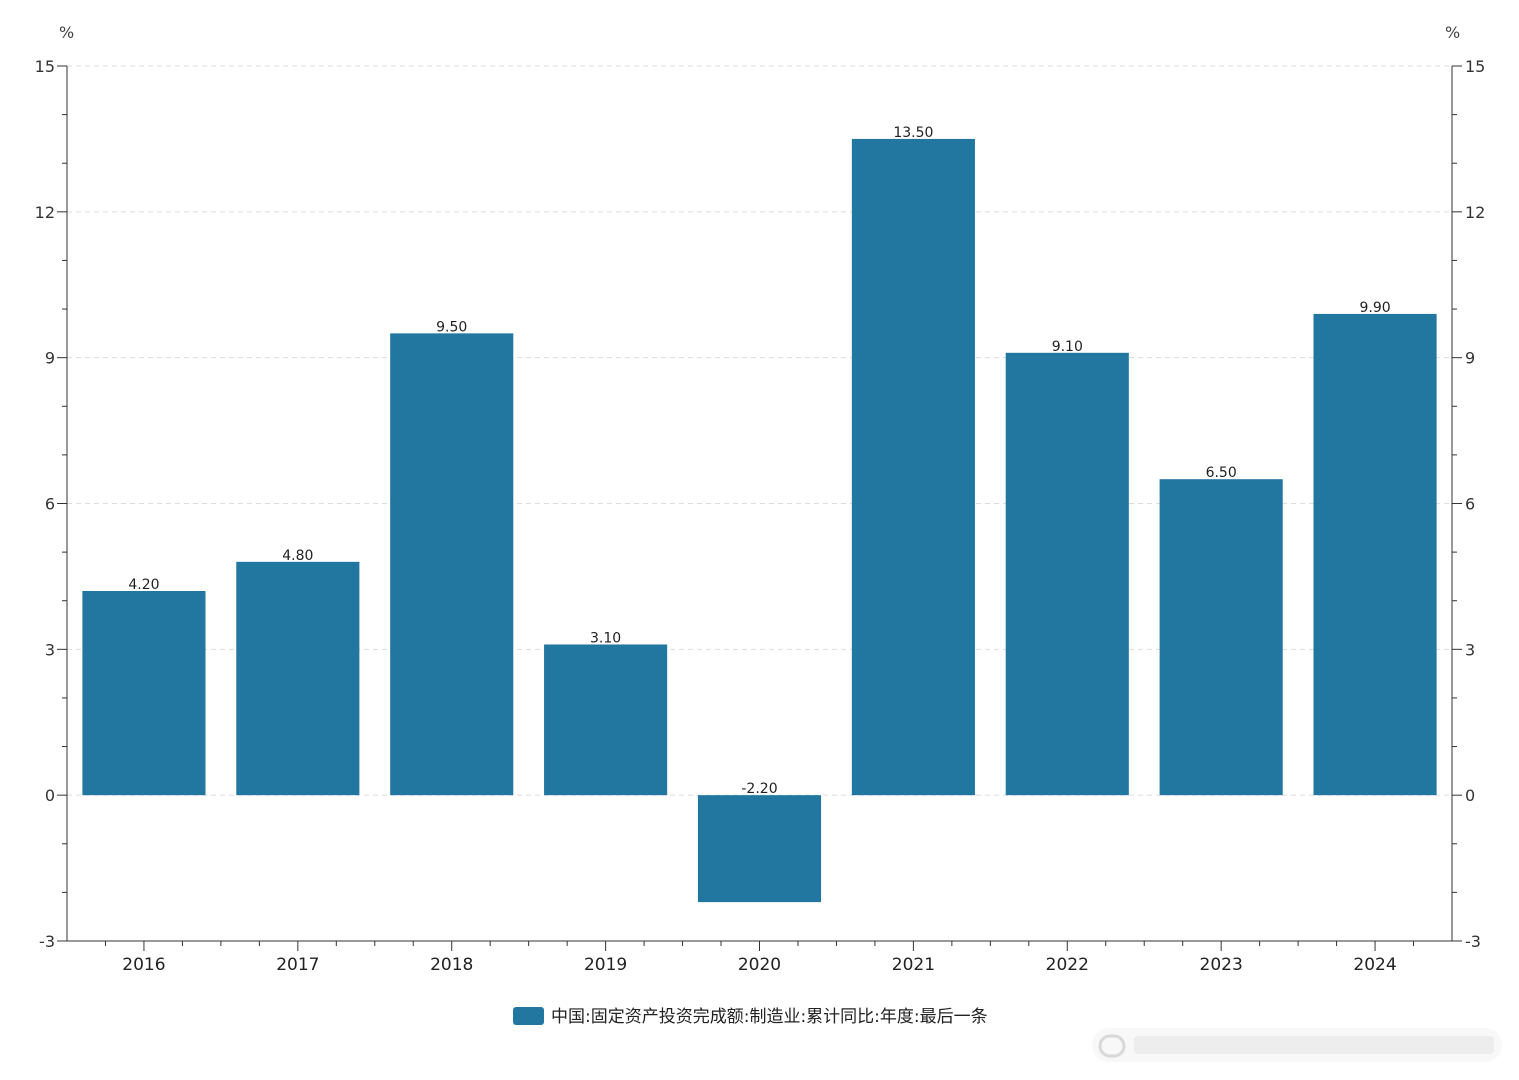  Describe the element at coordinates (45, 66) in the screenshot. I see `left-y-tick-label: 15` at that location.